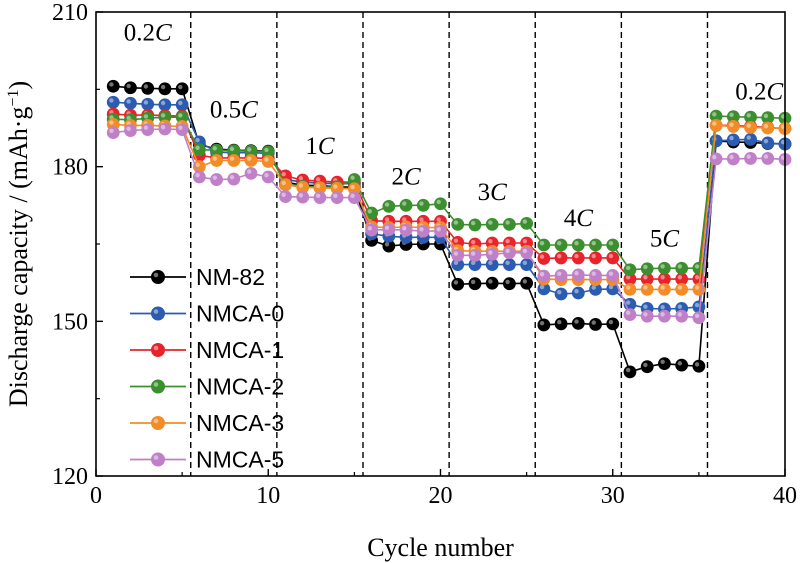 The height and width of the screenshot is (563, 800). What do you see at coordinates (750, 92) in the screenshot?
I see `rate-label-value: 0.2` at bounding box center [750, 92].